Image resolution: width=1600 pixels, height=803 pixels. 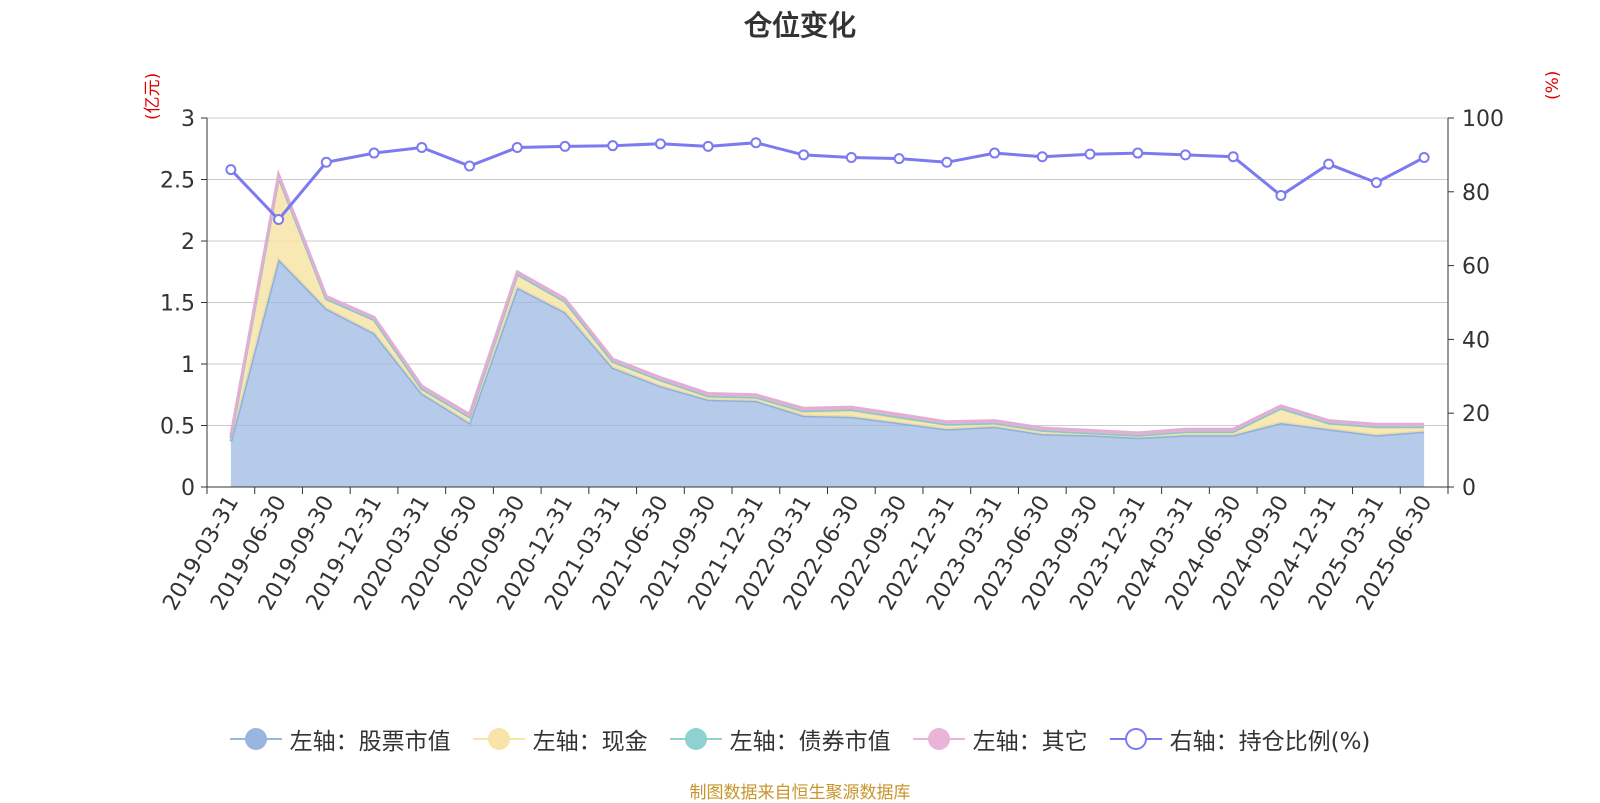 I want to click on legend-item: 右轴：持仓比例(%), so click(x=1240, y=739).